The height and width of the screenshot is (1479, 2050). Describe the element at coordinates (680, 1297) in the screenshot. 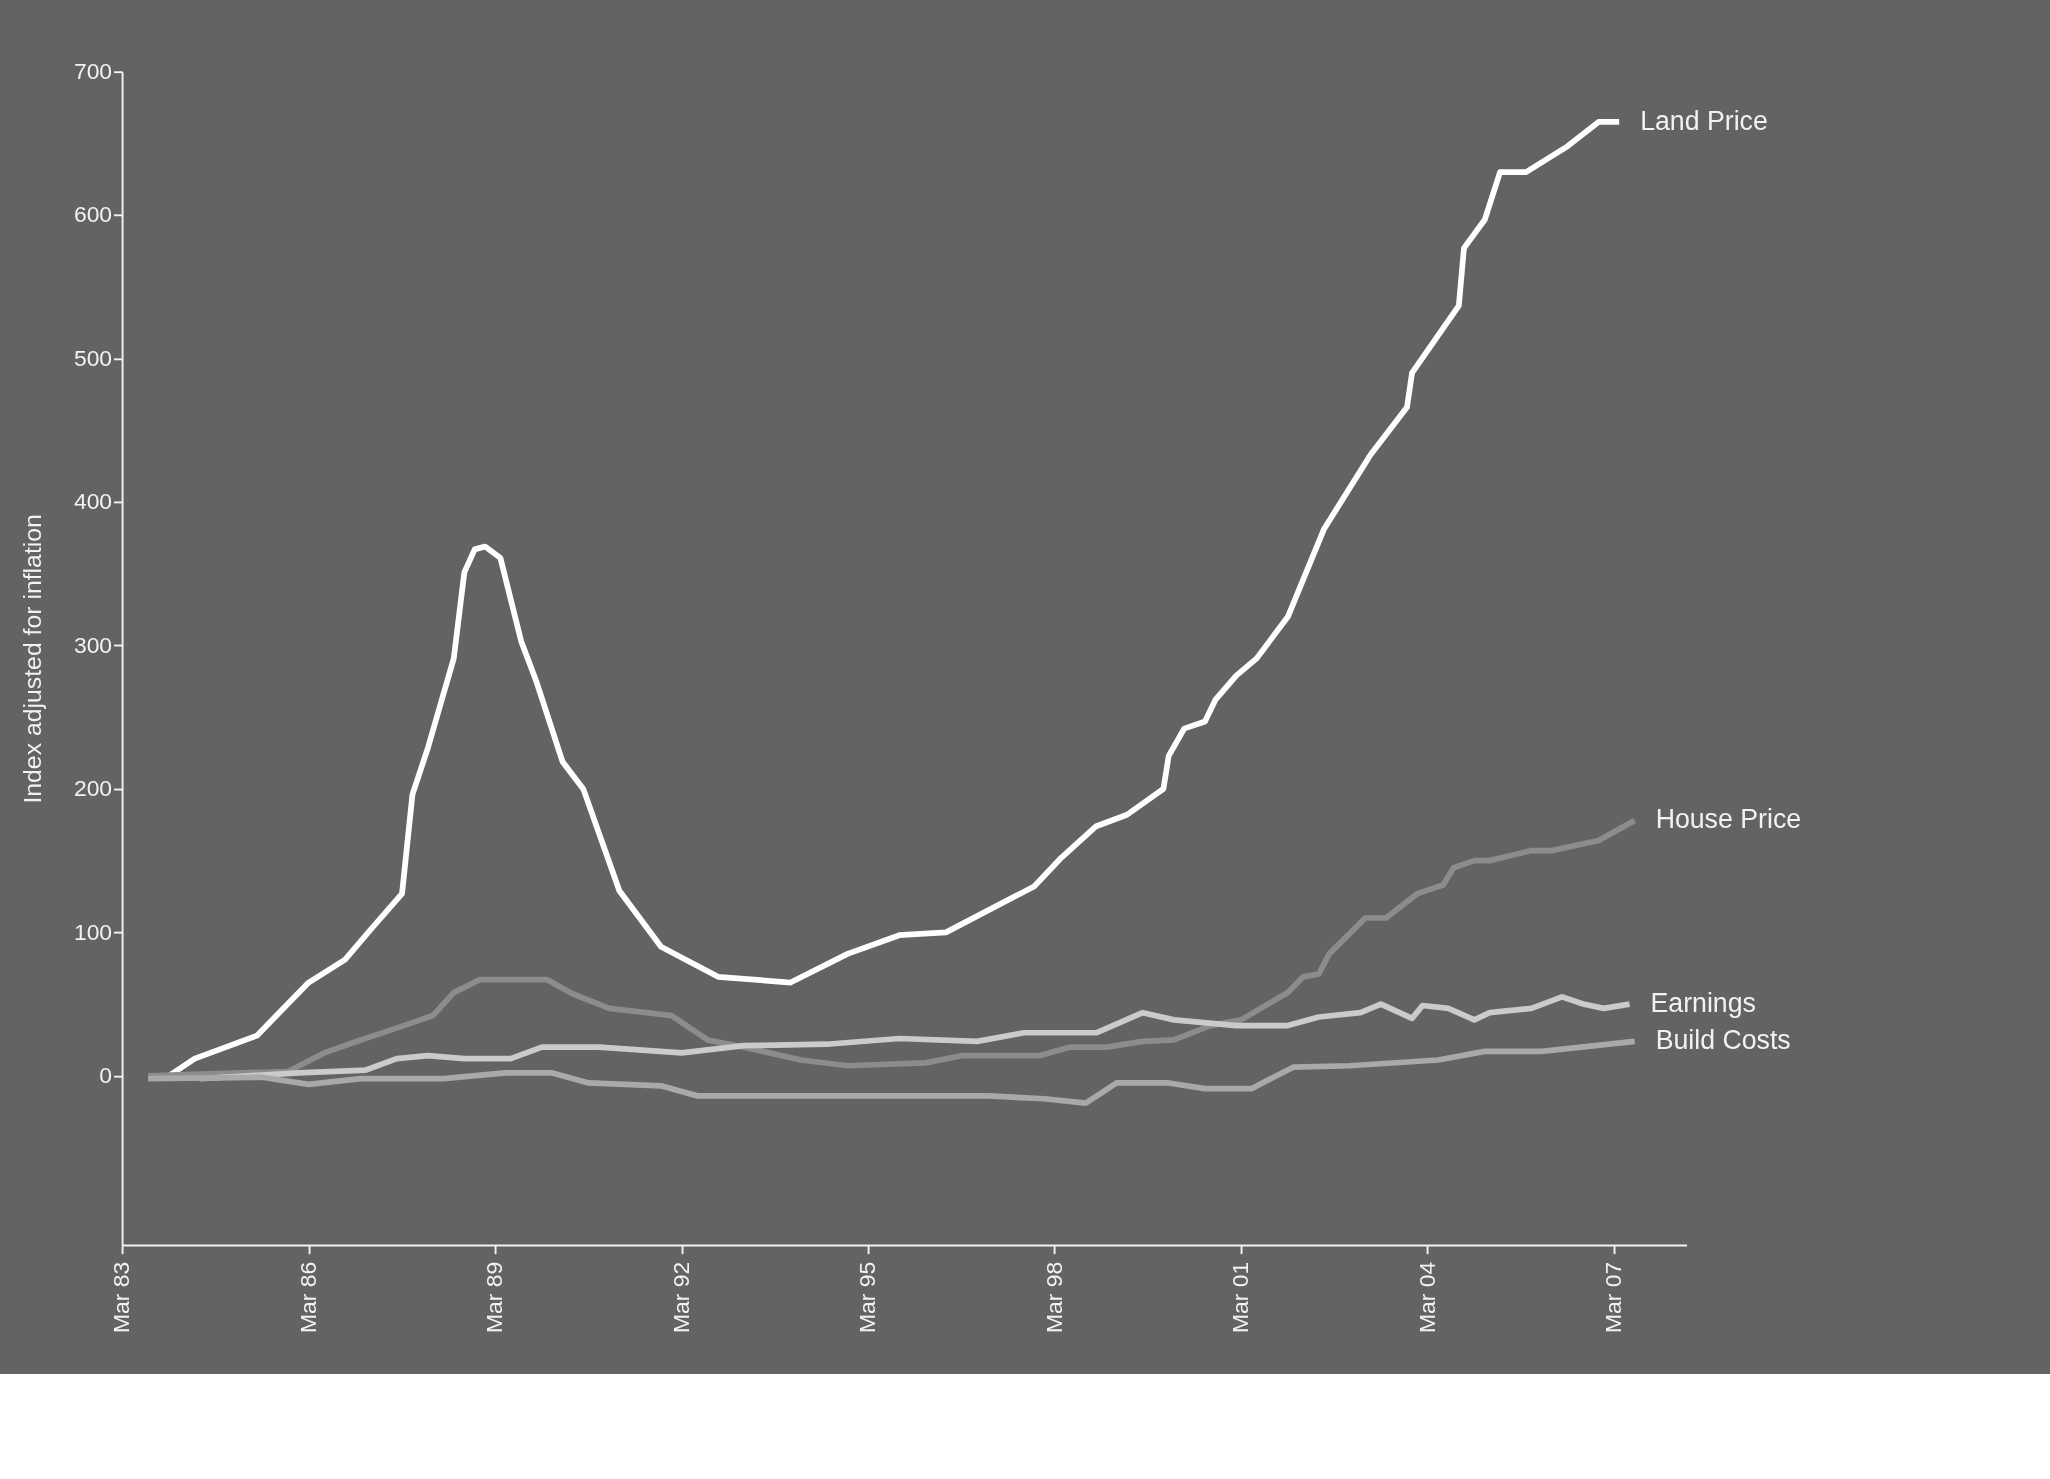

I see `x-tick-label: Mar 92` at that location.